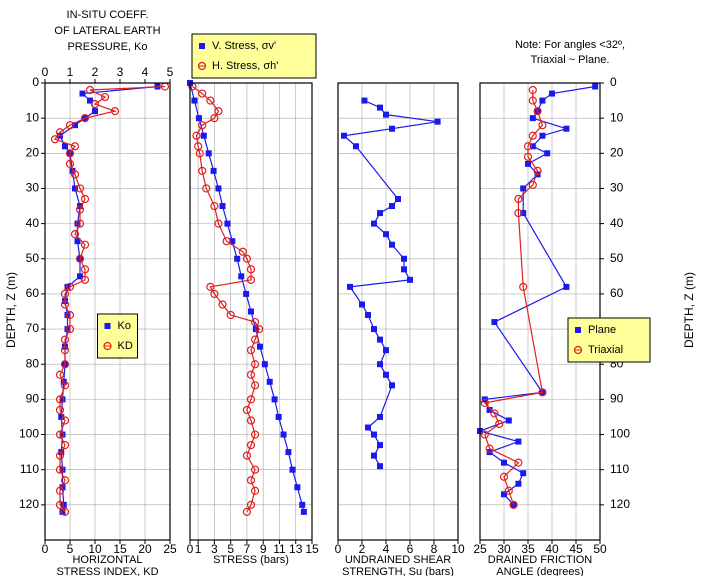 The image size is (701, 576). What do you see at coordinates (279, 549) in the screenshot?
I see `x-tick-label: 11` at bounding box center [279, 549].